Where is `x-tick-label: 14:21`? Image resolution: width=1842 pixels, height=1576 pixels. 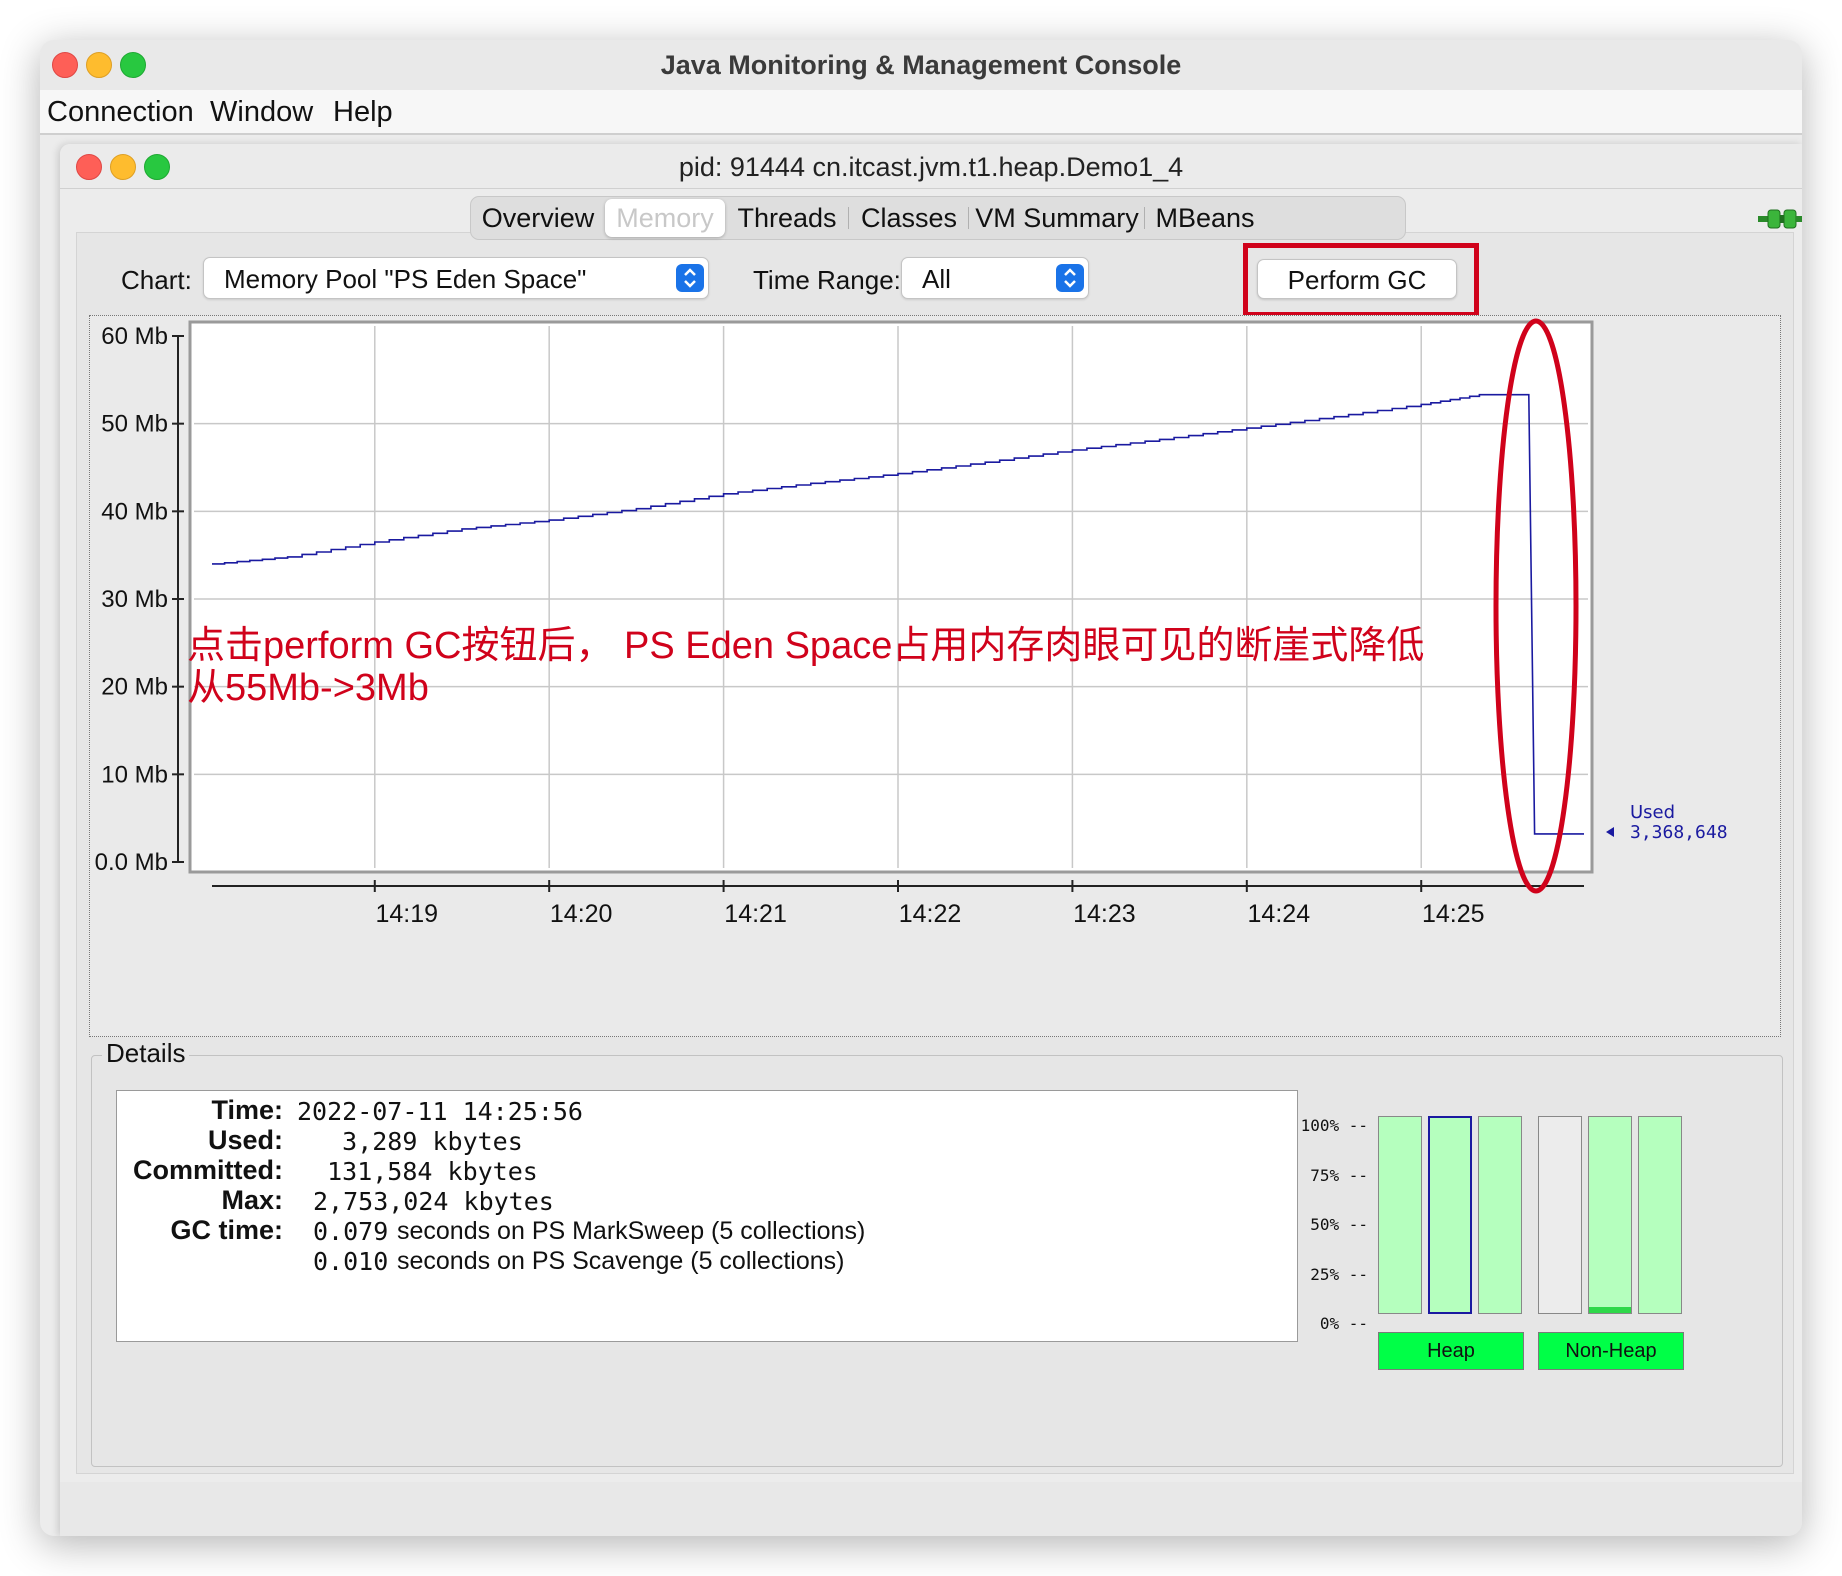
x-tick-label: 14:21 is located at coordinates (755, 914).